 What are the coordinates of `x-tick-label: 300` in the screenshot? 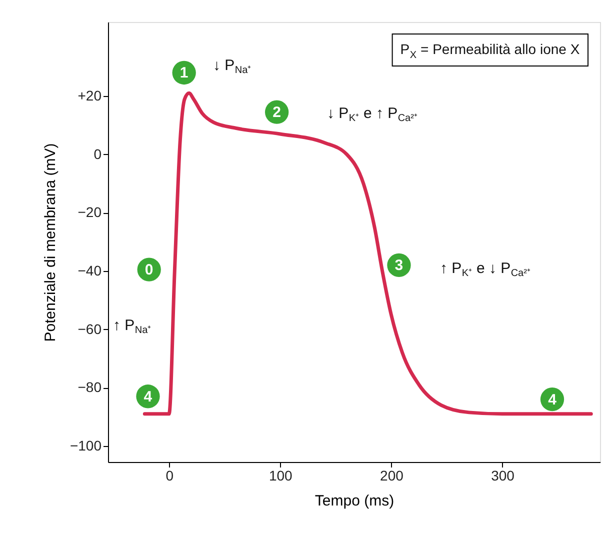 It's located at (503, 476).